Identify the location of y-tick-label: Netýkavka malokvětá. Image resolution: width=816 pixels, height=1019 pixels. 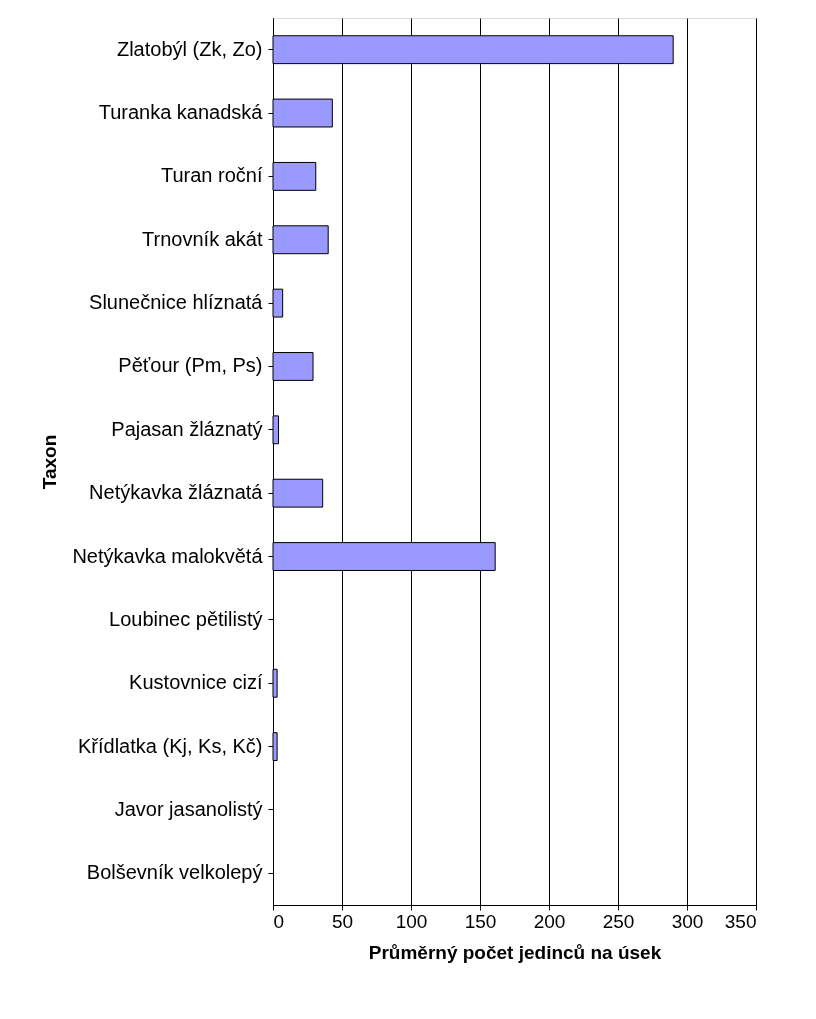
(168, 555).